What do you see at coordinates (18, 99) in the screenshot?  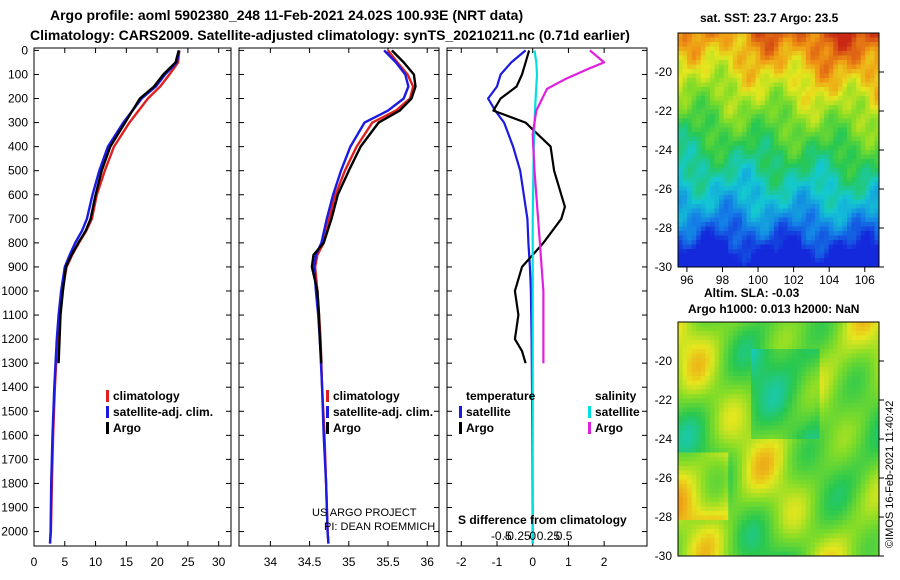 I see `depth-tick-label: 200` at bounding box center [18, 99].